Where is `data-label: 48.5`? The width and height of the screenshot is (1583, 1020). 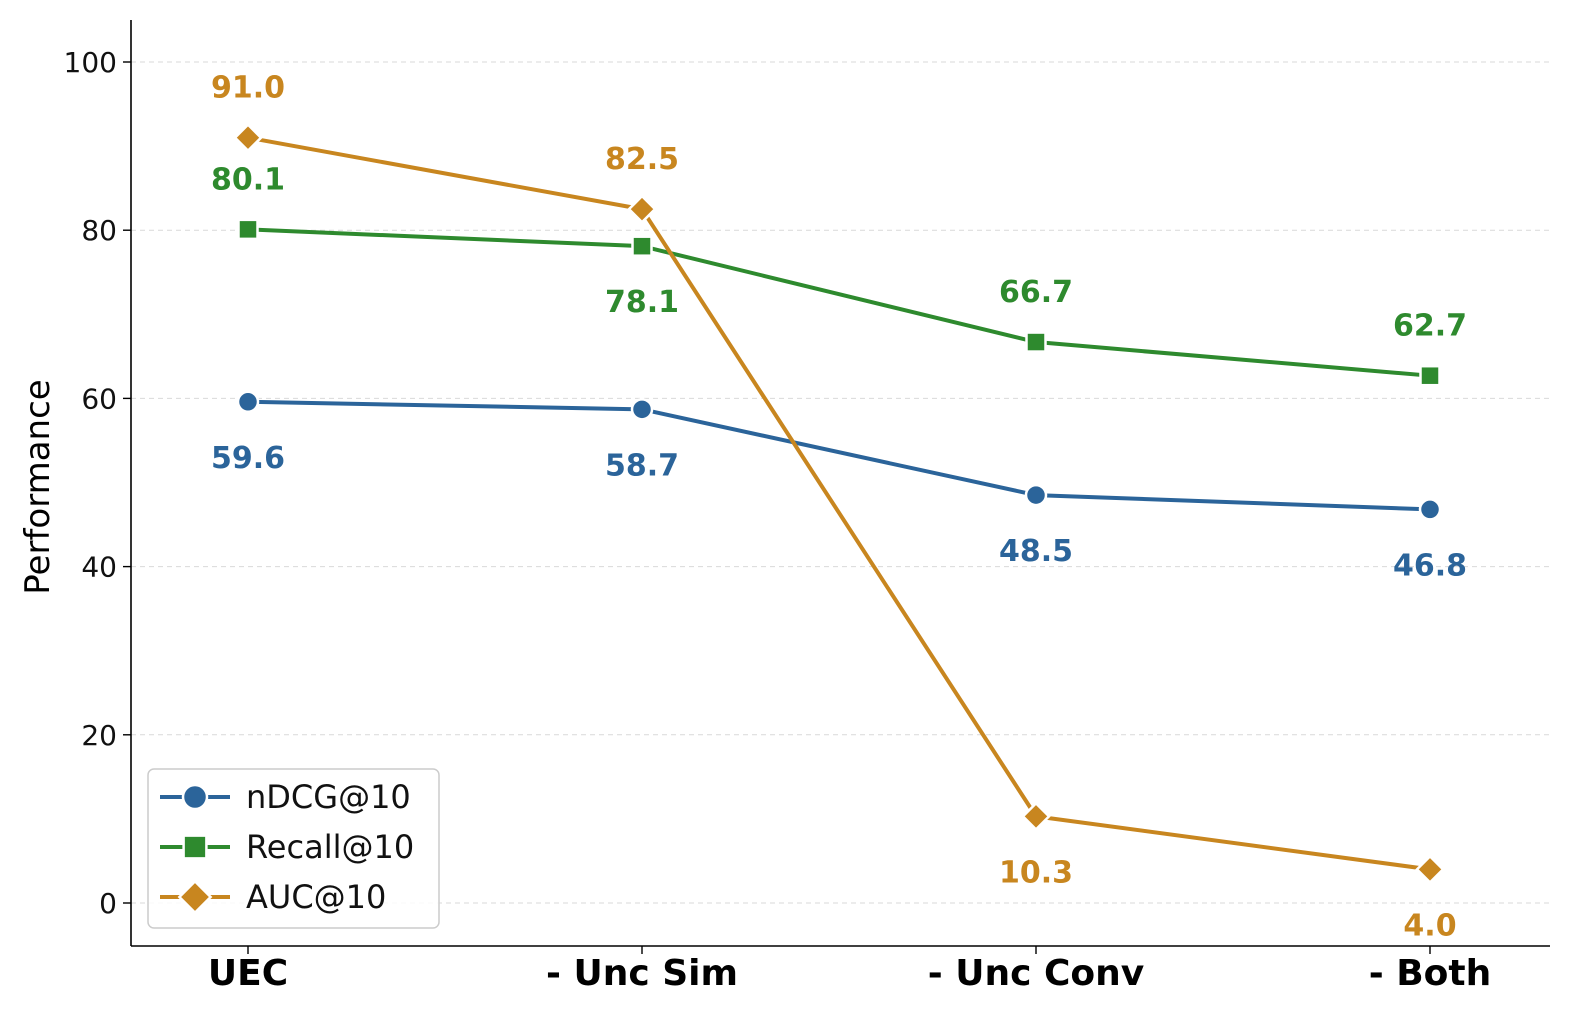 data-label: 48.5 is located at coordinates (1036, 551).